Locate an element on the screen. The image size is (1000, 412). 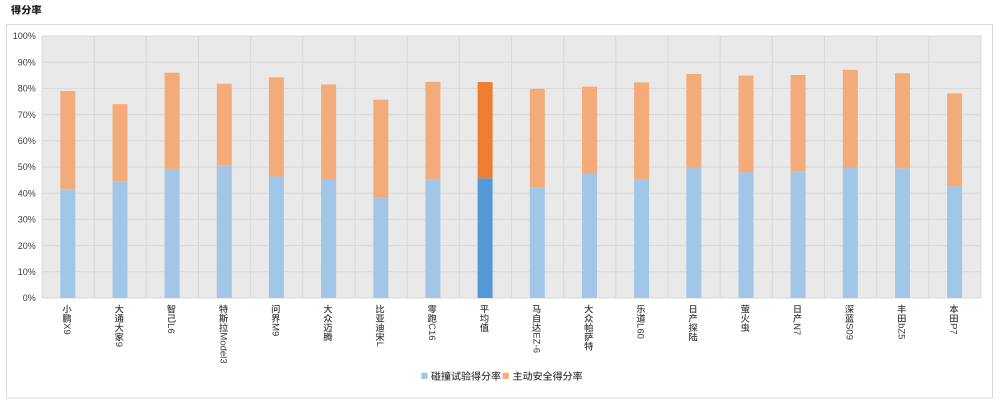
svg-text: 90% is located at coordinates (27, 62).